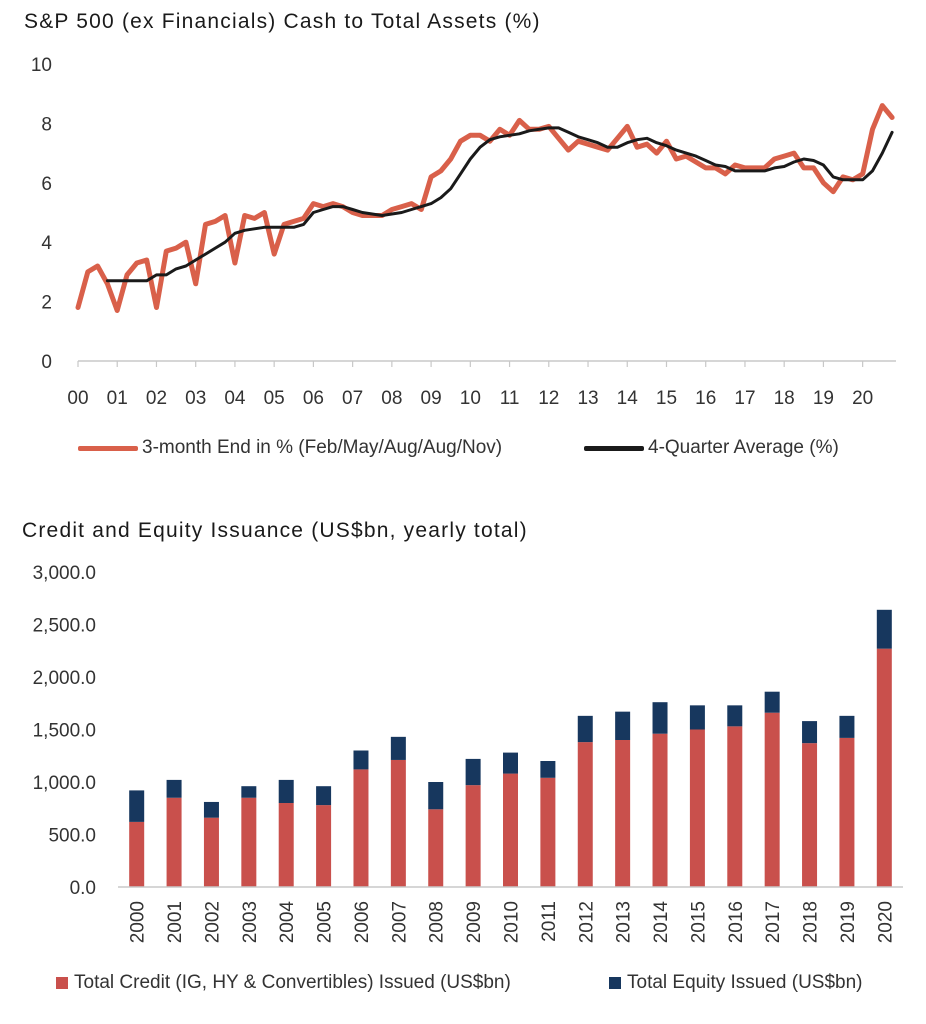  I want to click on x-tick-label: 08, so click(391, 398).